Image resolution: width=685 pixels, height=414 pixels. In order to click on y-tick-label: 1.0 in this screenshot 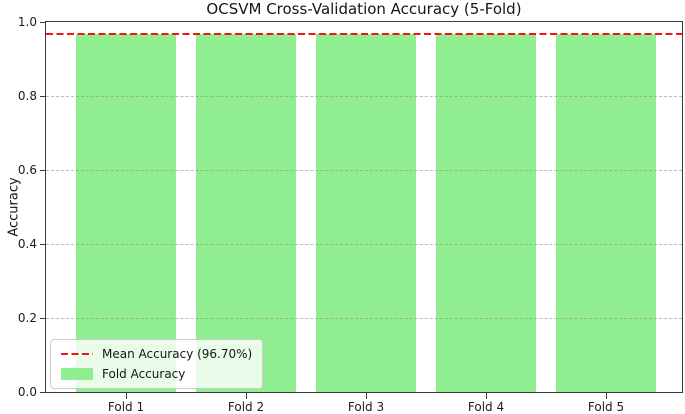, I will do `click(27, 22)`.